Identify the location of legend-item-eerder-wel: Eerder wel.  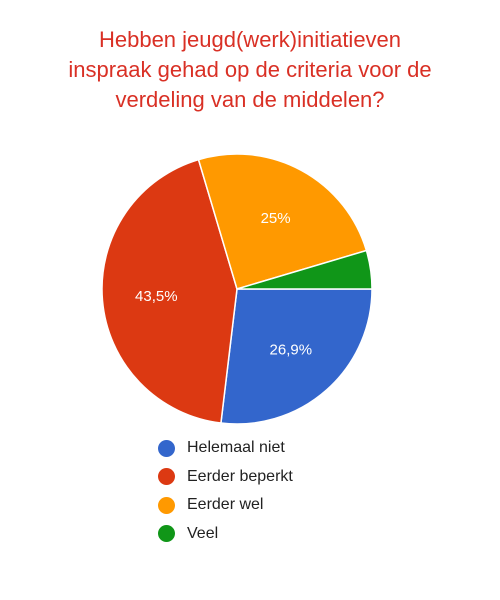
(225, 505).